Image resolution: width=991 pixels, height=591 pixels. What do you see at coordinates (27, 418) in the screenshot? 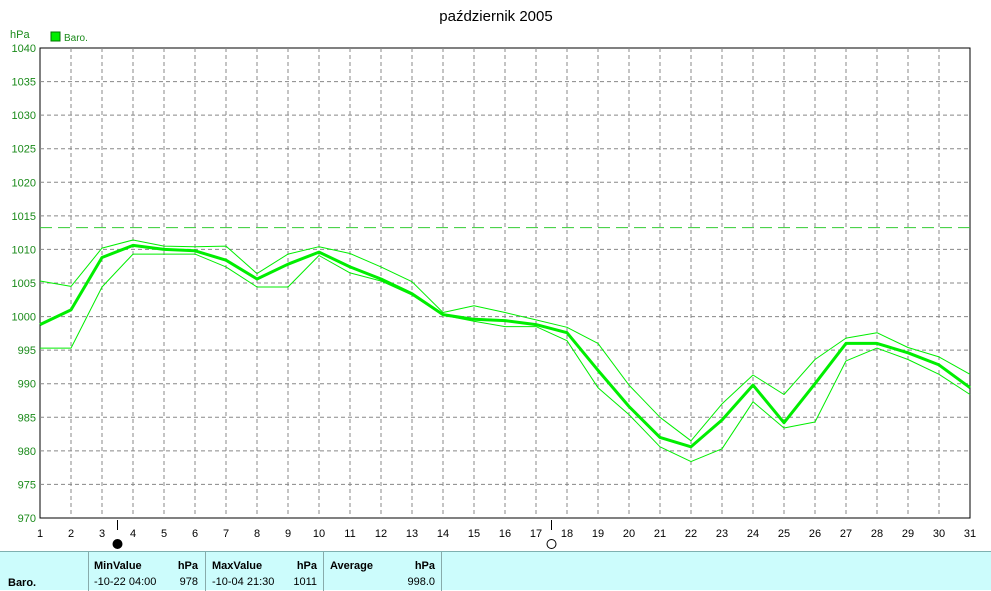
I see `y-tick-label: 985` at bounding box center [27, 418].